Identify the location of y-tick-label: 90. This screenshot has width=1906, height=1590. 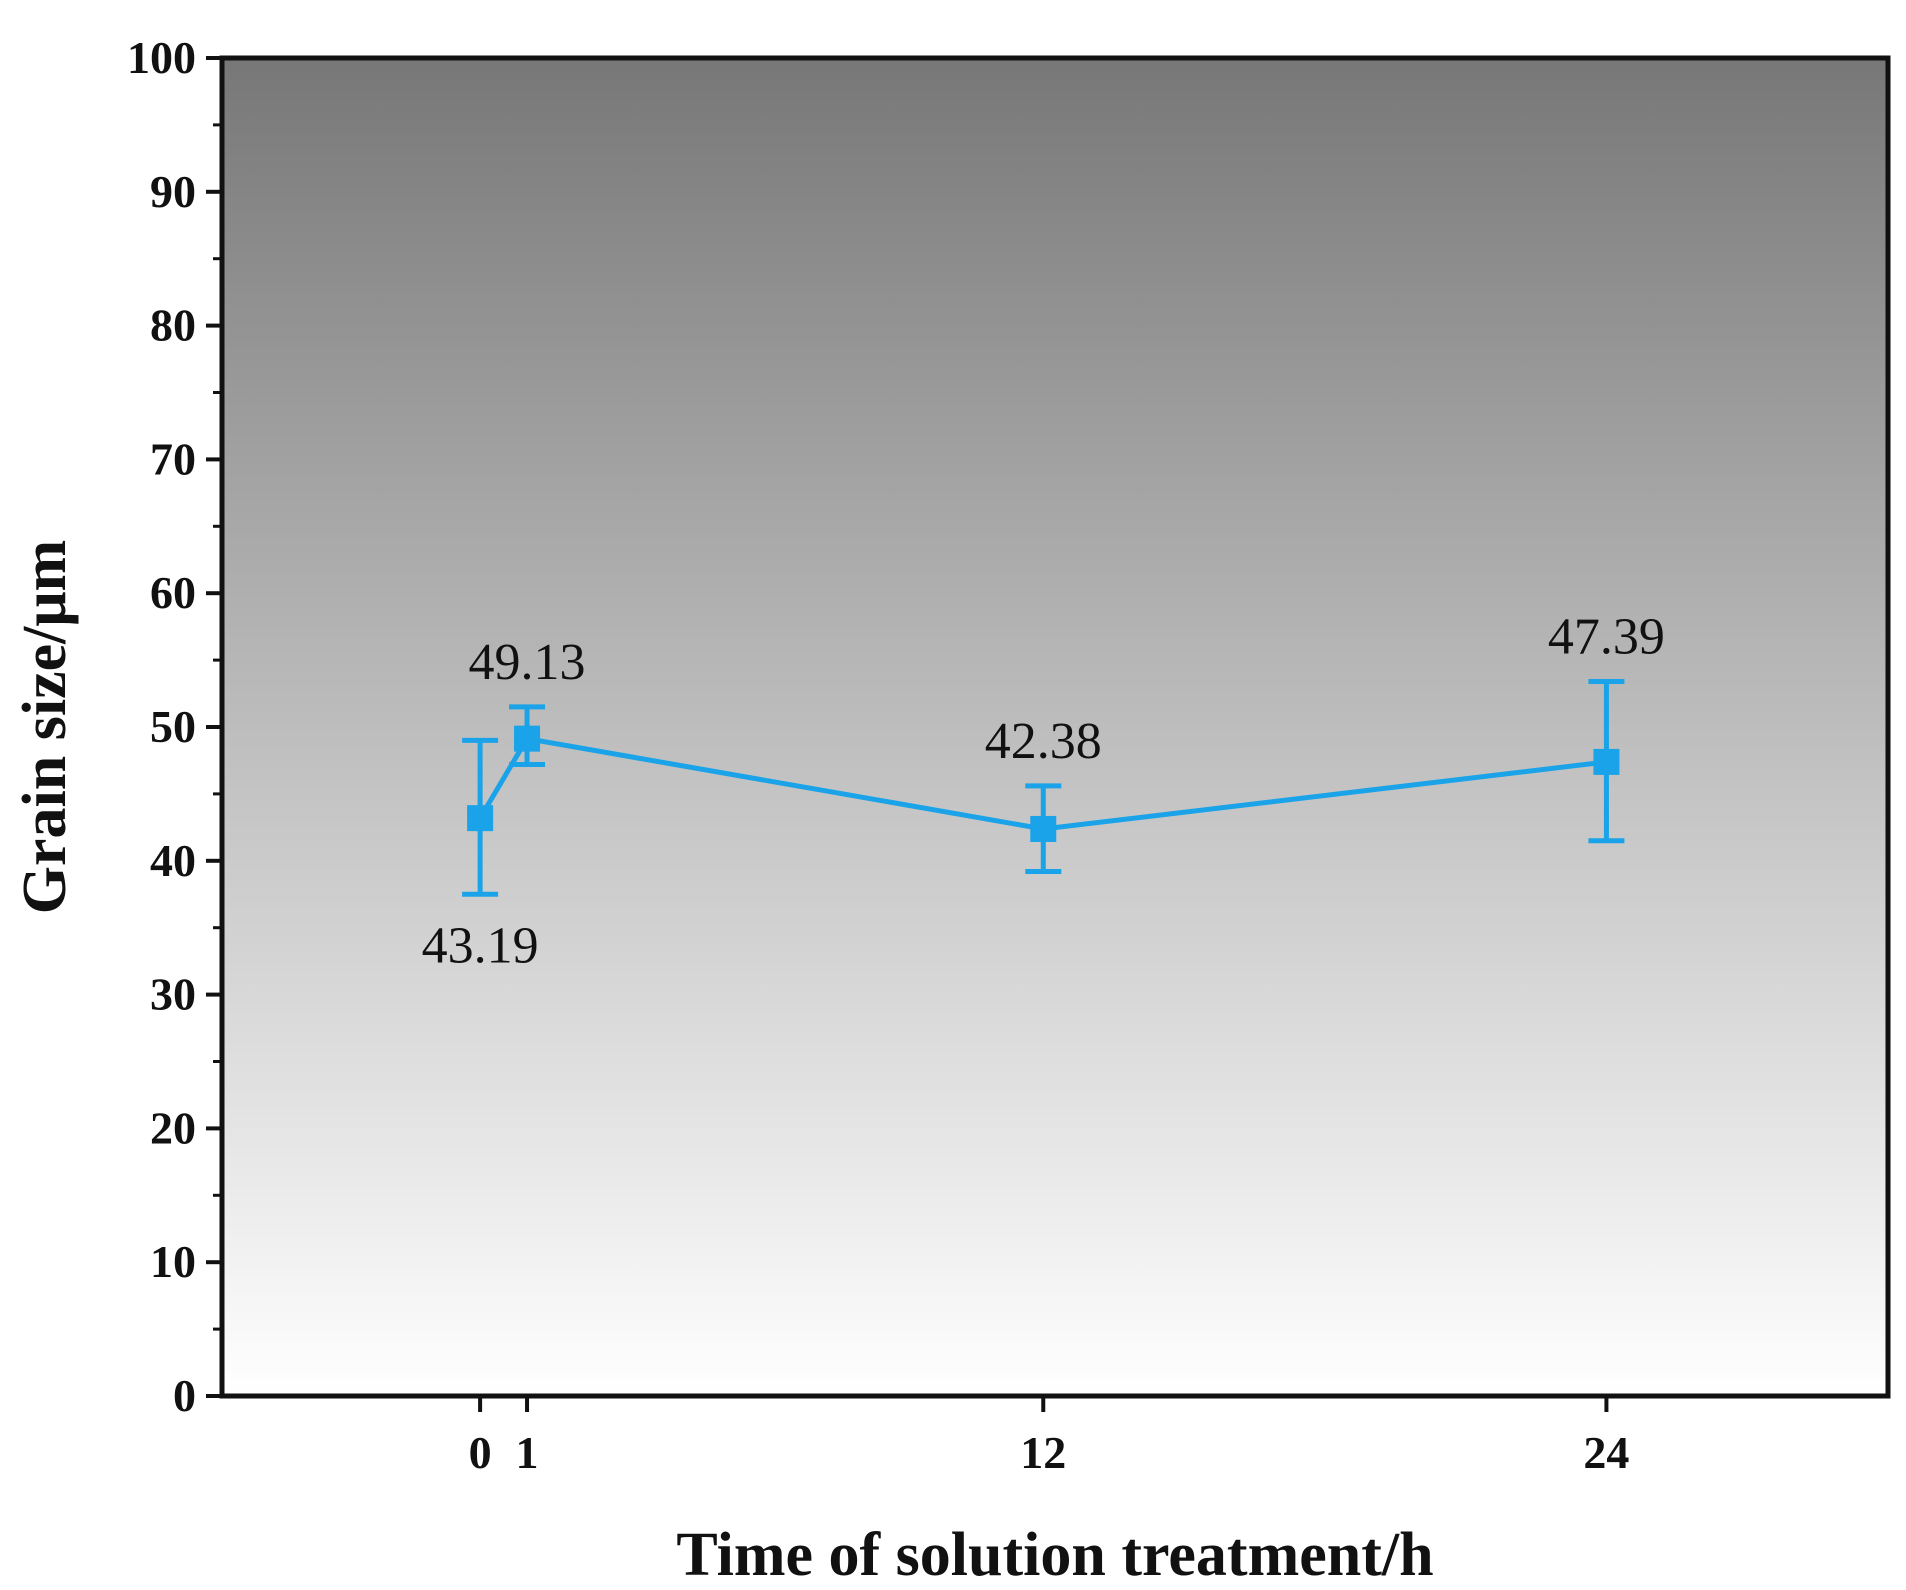
(173, 191).